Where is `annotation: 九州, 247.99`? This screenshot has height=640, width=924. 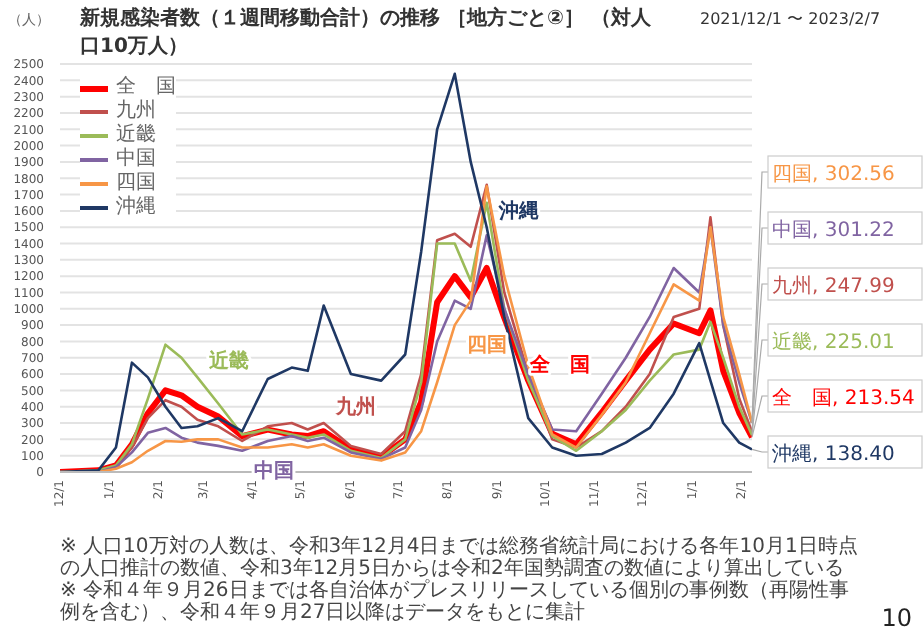
annotation: 九州, 247.99 is located at coordinates (833, 286).